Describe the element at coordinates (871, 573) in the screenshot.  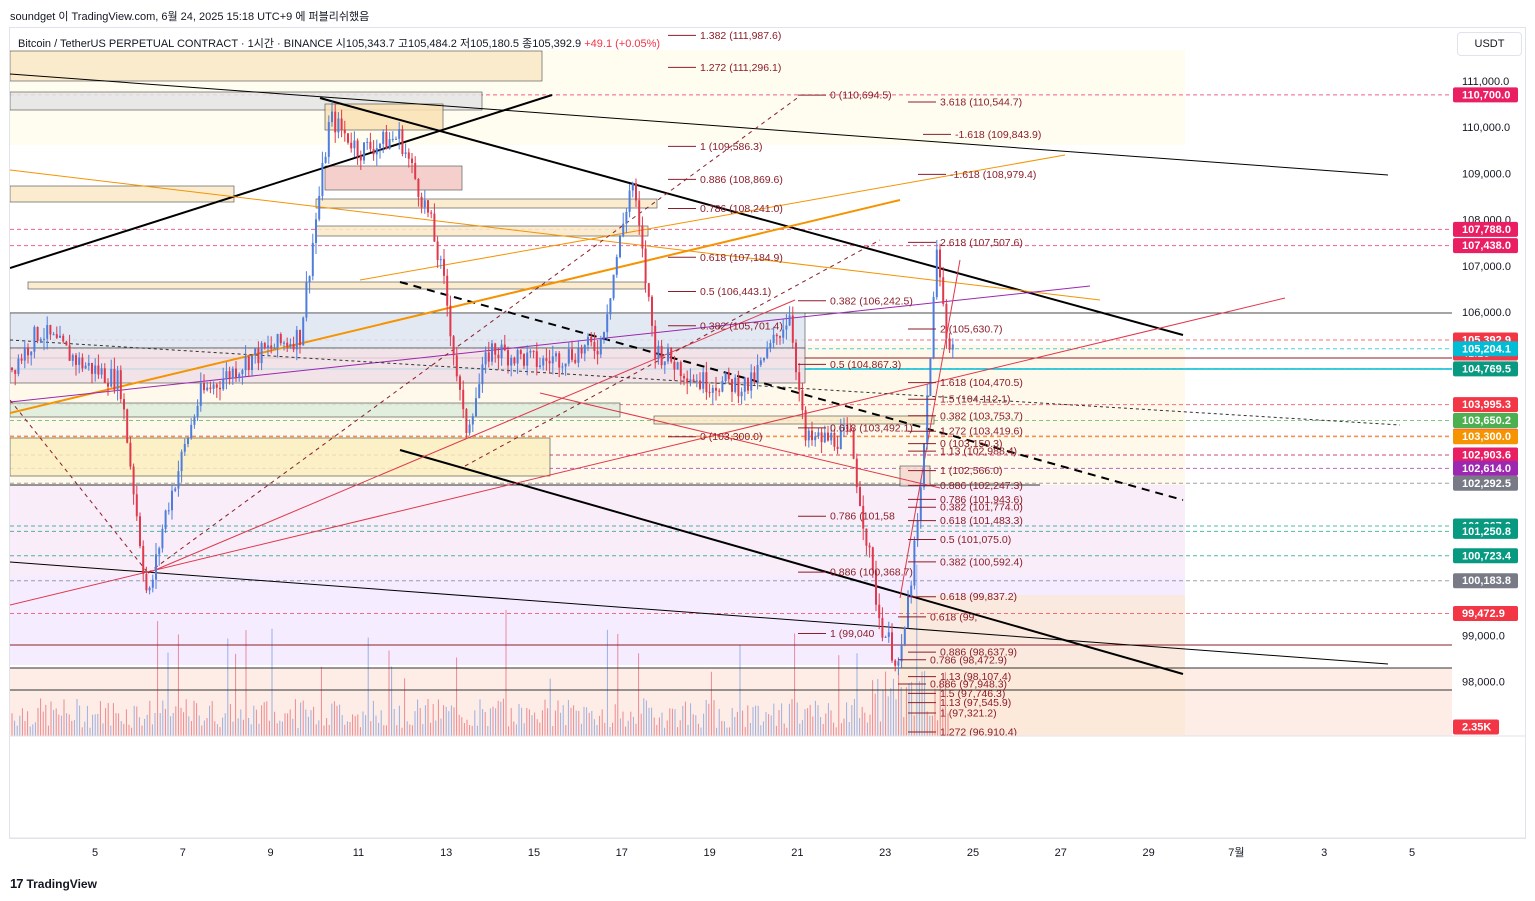
I see `fib-label: 0.886 (100,368.7)` at that location.